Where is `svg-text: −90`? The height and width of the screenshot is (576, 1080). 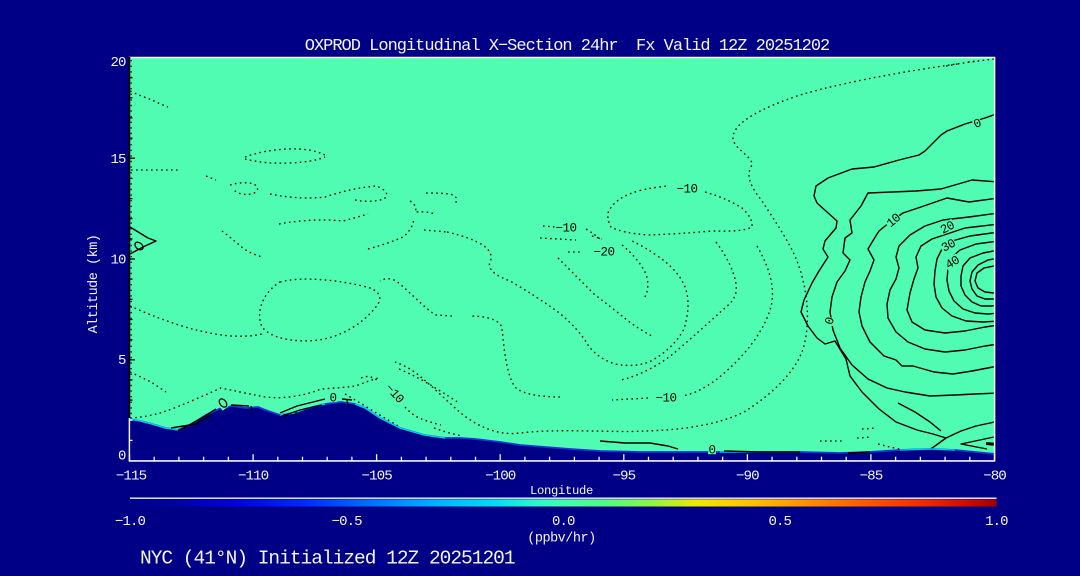
svg-text: −90 is located at coordinates (747, 477).